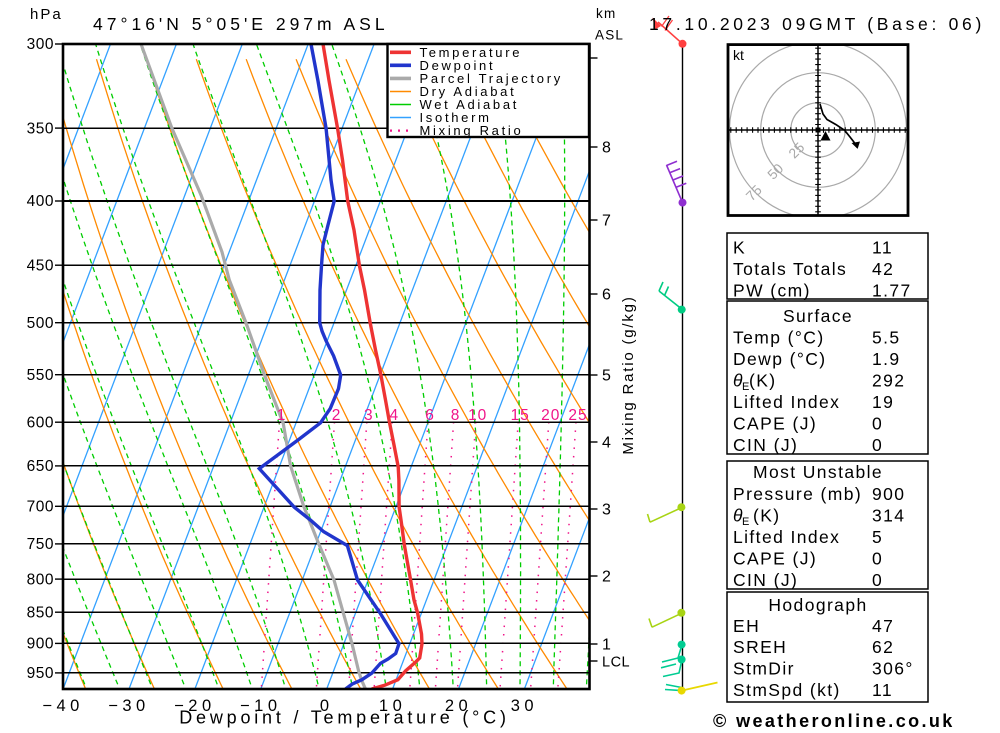  Describe the element at coordinates (787, 690) in the screenshot. I see `svg-text: StmSpd (kt)` at that location.